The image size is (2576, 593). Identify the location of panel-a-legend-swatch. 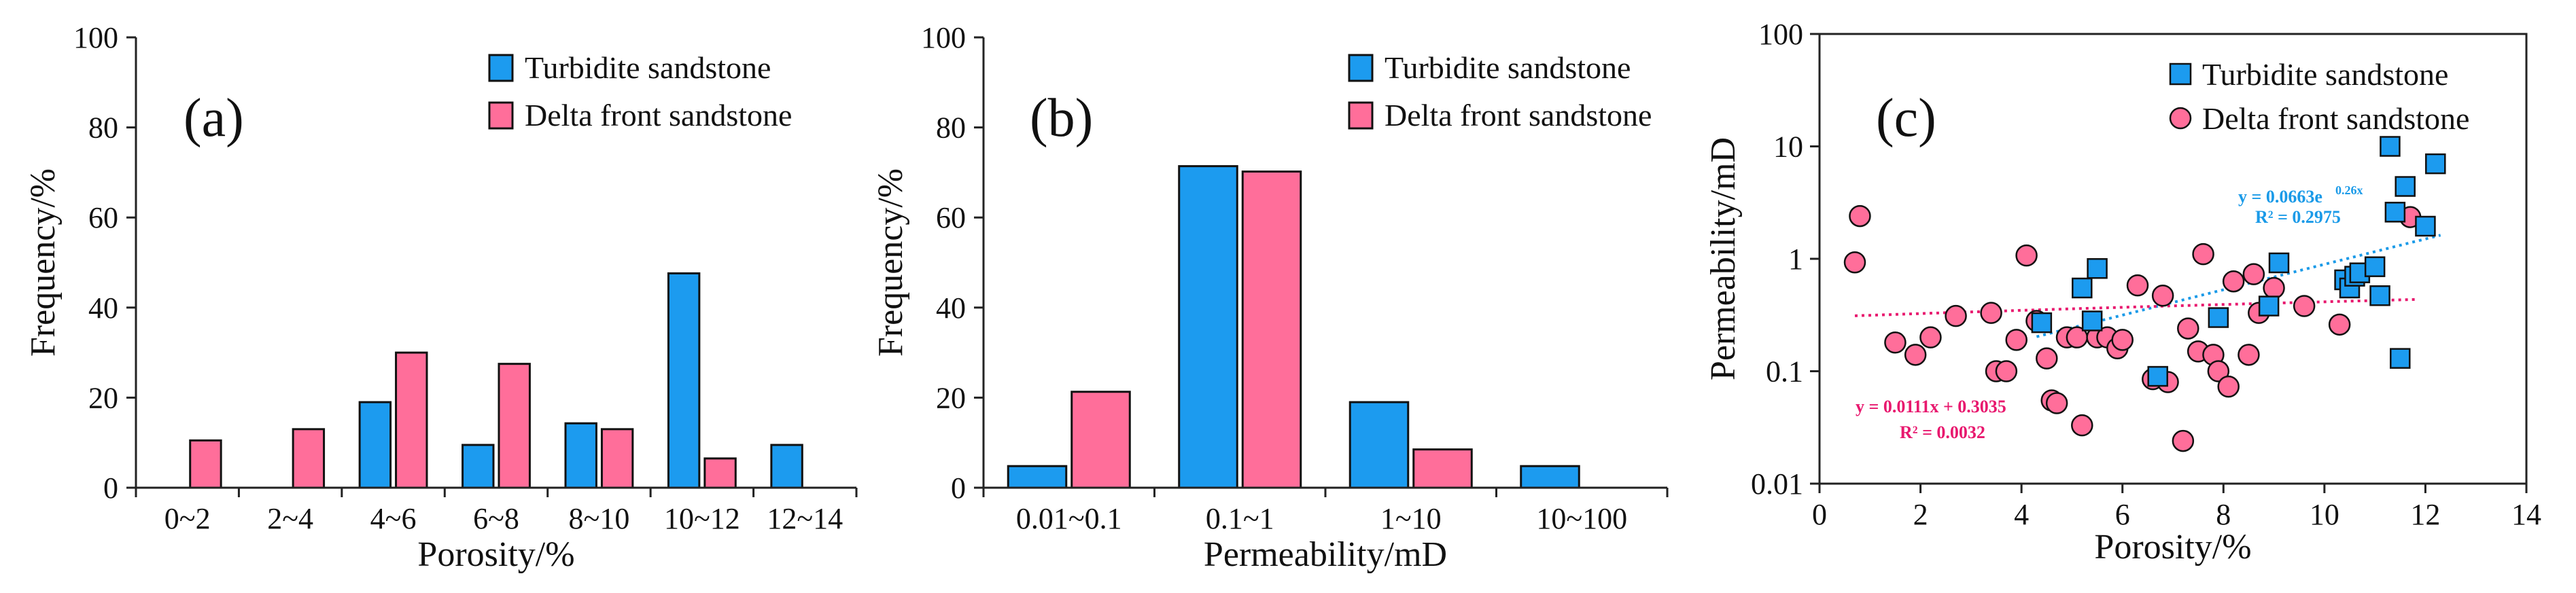
(501, 115).